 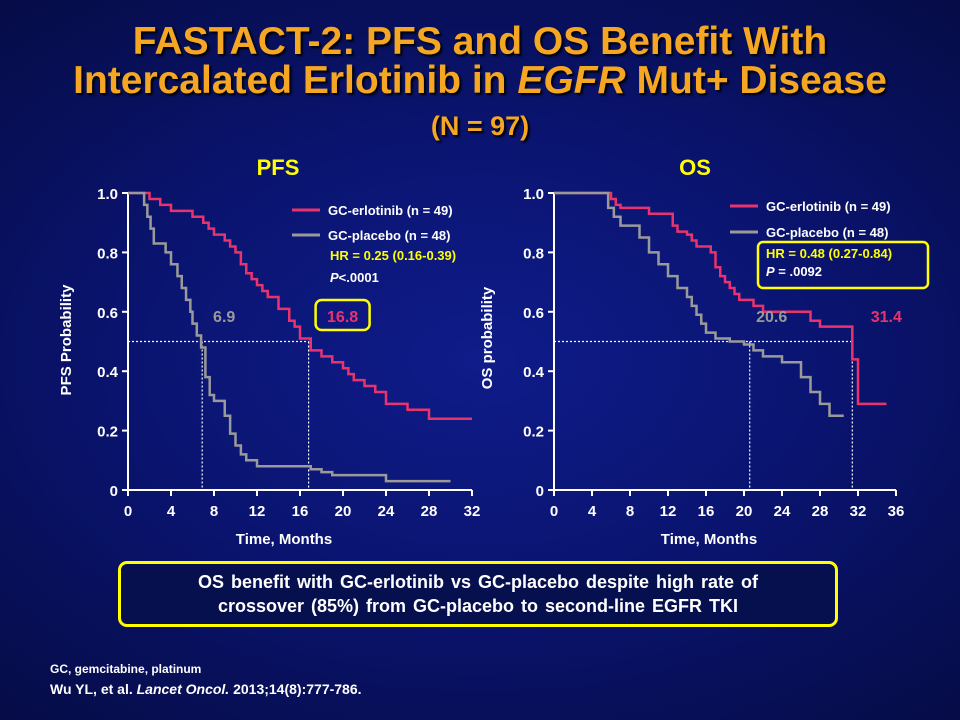 What do you see at coordinates (126, 669) in the screenshot?
I see `footnote-abbreviation: GC, gemcitabine, platinum` at bounding box center [126, 669].